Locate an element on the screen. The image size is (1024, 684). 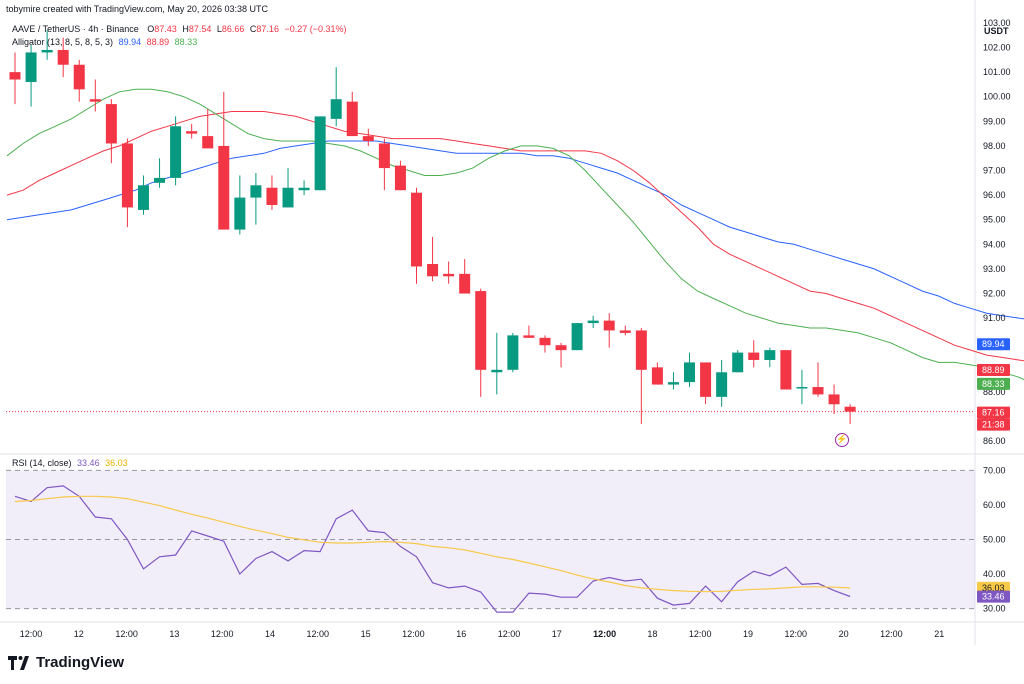
price-tick-label: 103.00 is located at coordinates (997, 23).